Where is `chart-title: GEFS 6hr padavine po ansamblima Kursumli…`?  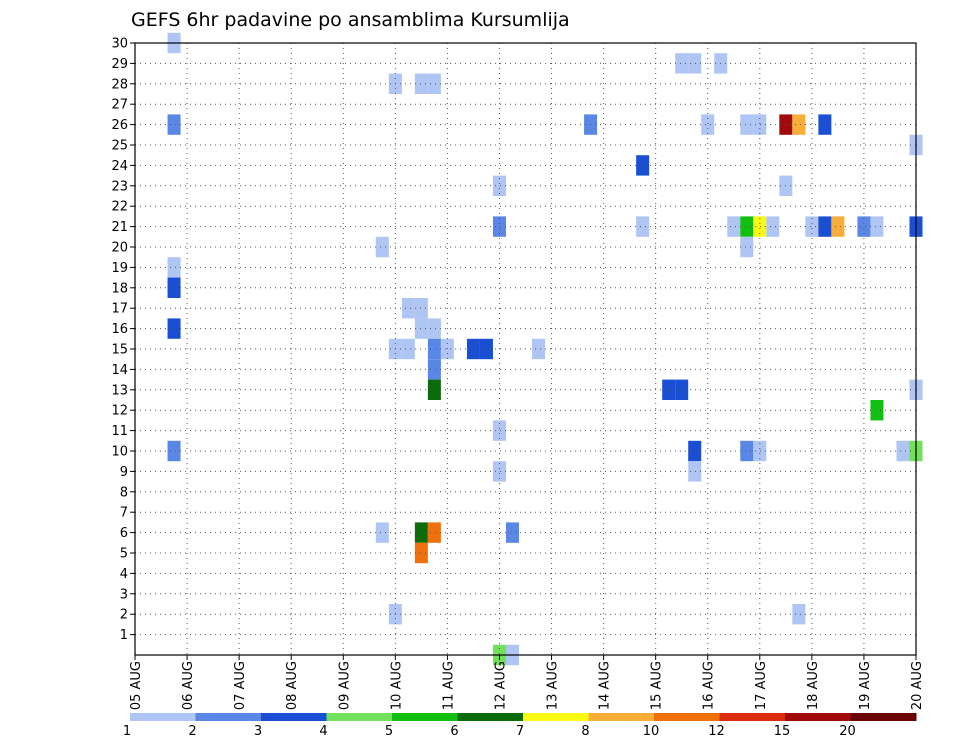 chart-title: GEFS 6hr padavine po ansamblima Kursumli… is located at coordinates (350, 20).